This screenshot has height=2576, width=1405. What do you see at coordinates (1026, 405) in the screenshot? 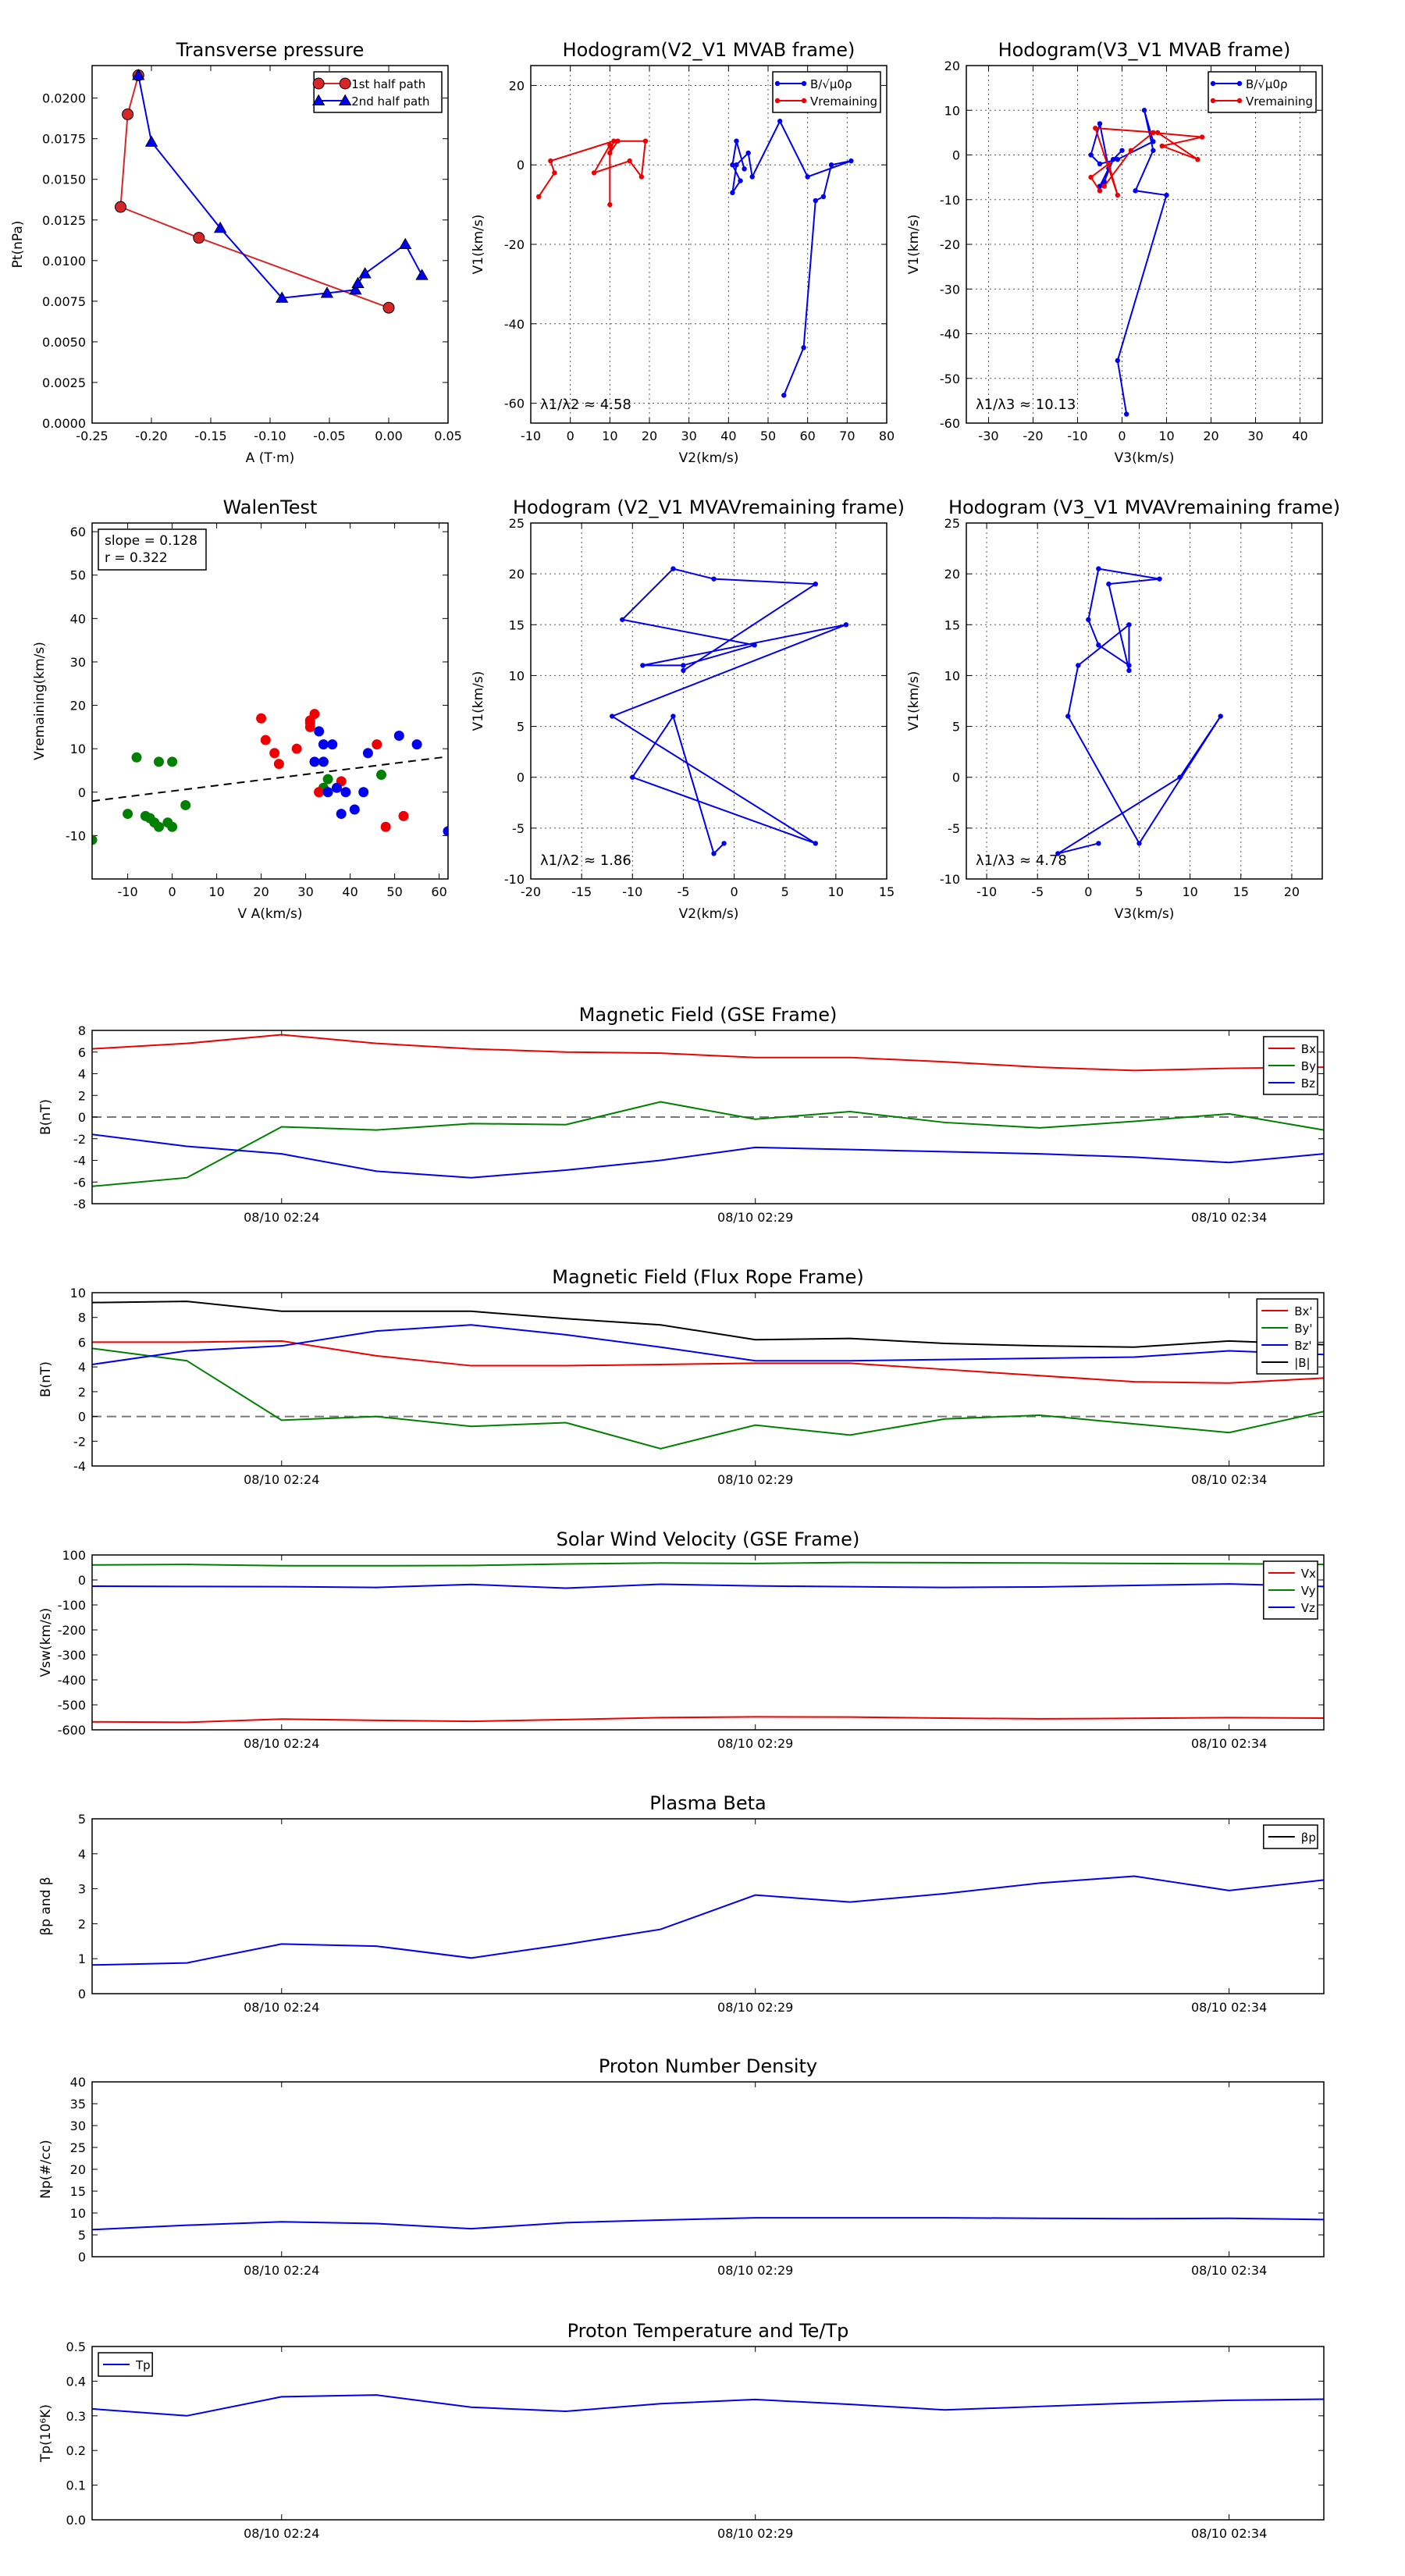
I see `annotation-text: λ1/λ3 ≈ 10.13` at bounding box center [1026, 405].